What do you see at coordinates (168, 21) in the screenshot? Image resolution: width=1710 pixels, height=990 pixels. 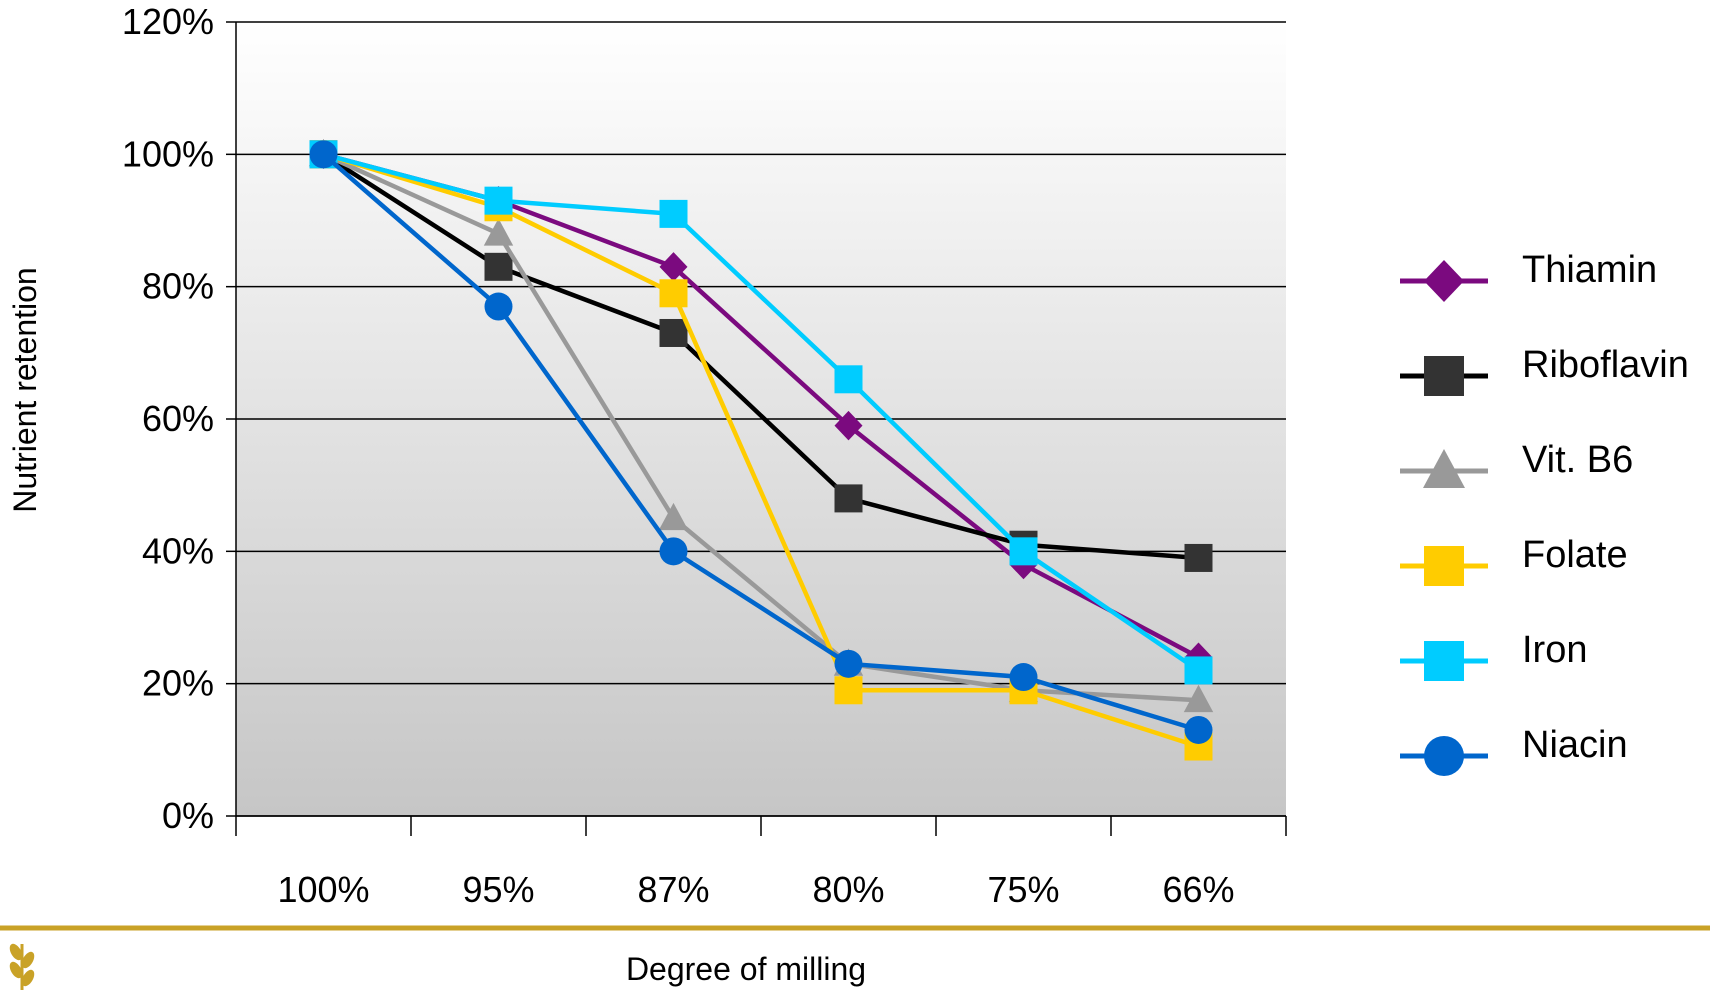 I see `y-tick-label: 120%` at bounding box center [168, 21].